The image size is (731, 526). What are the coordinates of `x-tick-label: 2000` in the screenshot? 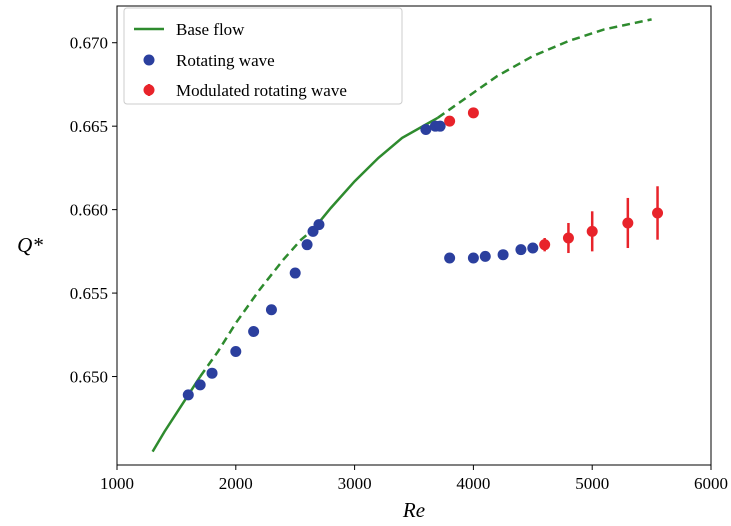 It's located at (236, 483).